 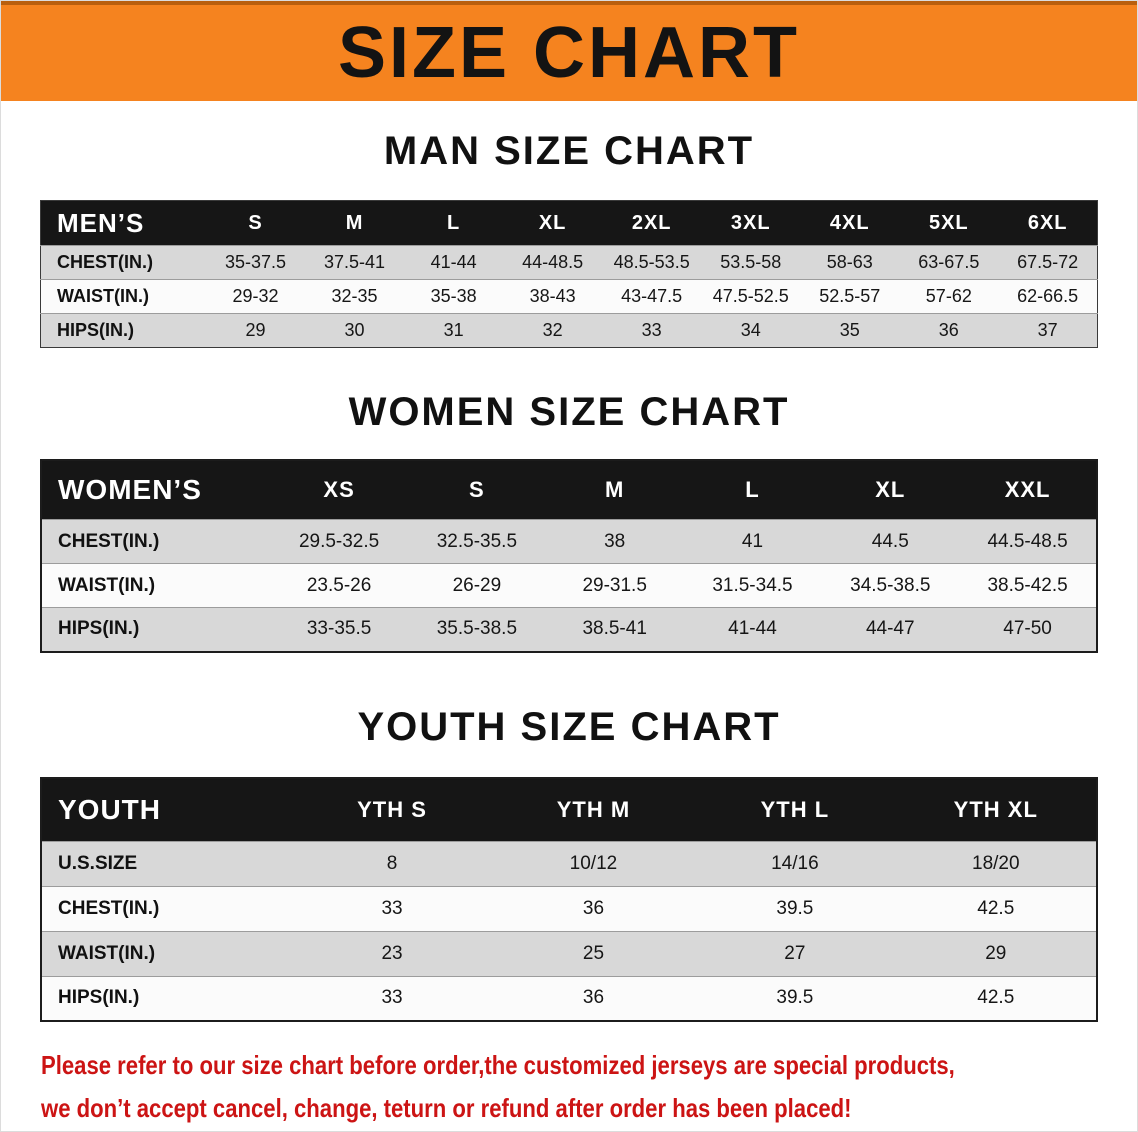 What do you see at coordinates (339, 490) in the screenshot?
I see `size-column-header: XS` at bounding box center [339, 490].